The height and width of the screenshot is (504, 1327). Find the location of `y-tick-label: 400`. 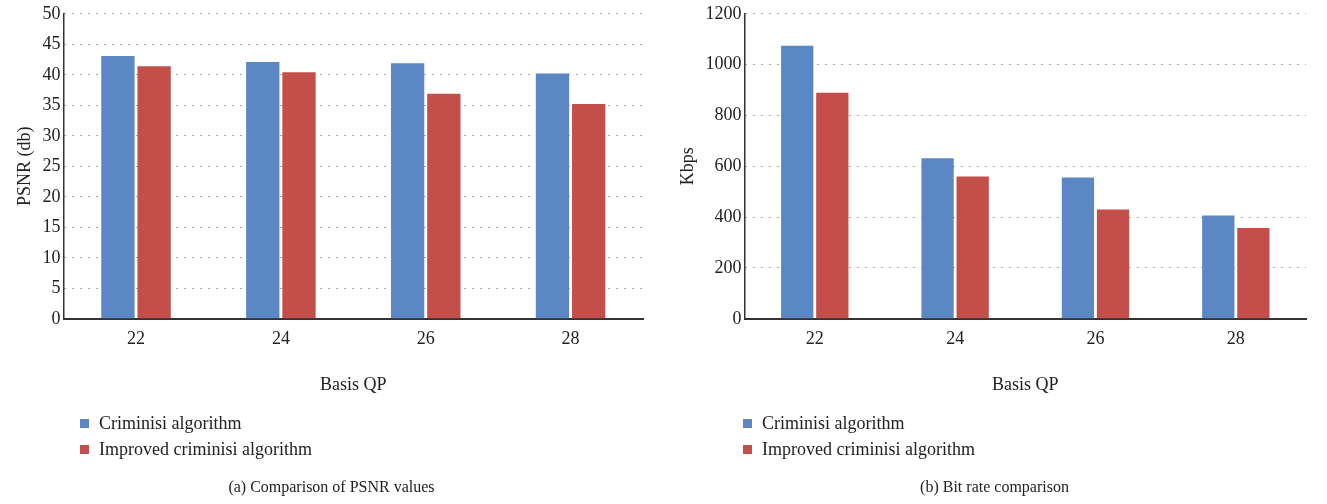

y-tick-label: 400 is located at coordinates (728, 215).